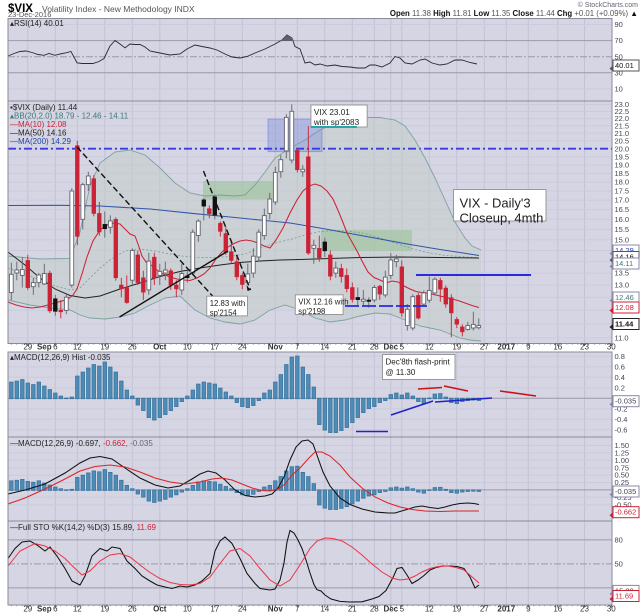  What do you see at coordinates (38, 124) in the screenshot?
I see `svg-text: ―MA(10) 12.08` at bounding box center [38, 124].